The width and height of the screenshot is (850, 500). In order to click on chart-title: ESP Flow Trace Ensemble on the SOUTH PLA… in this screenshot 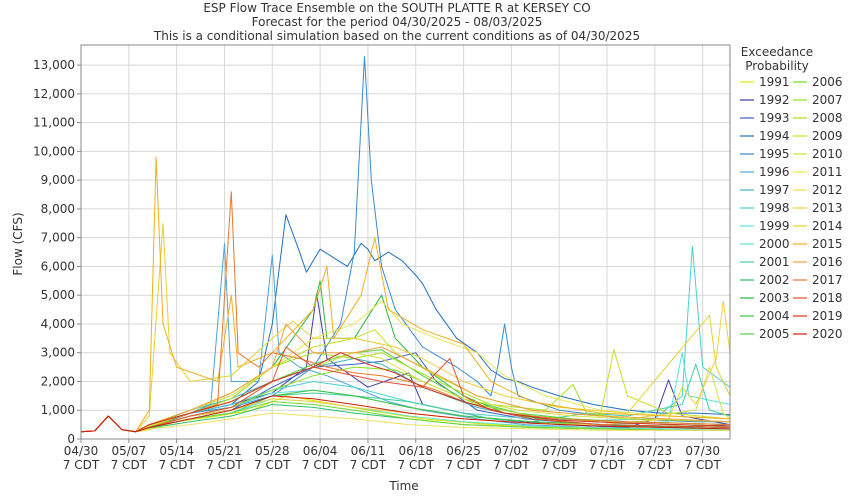, I will do `click(396, 22)`.